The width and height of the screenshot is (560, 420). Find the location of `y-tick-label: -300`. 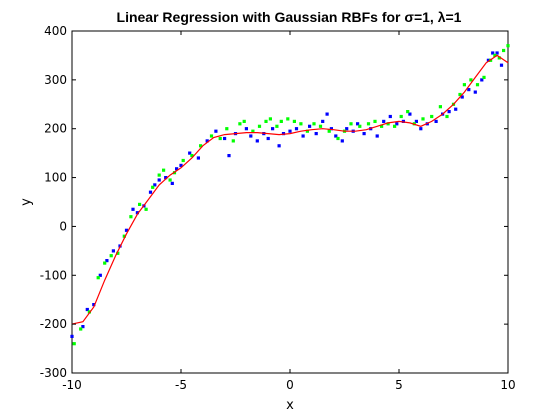

y-tick-label: -300 is located at coordinates (53, 373).